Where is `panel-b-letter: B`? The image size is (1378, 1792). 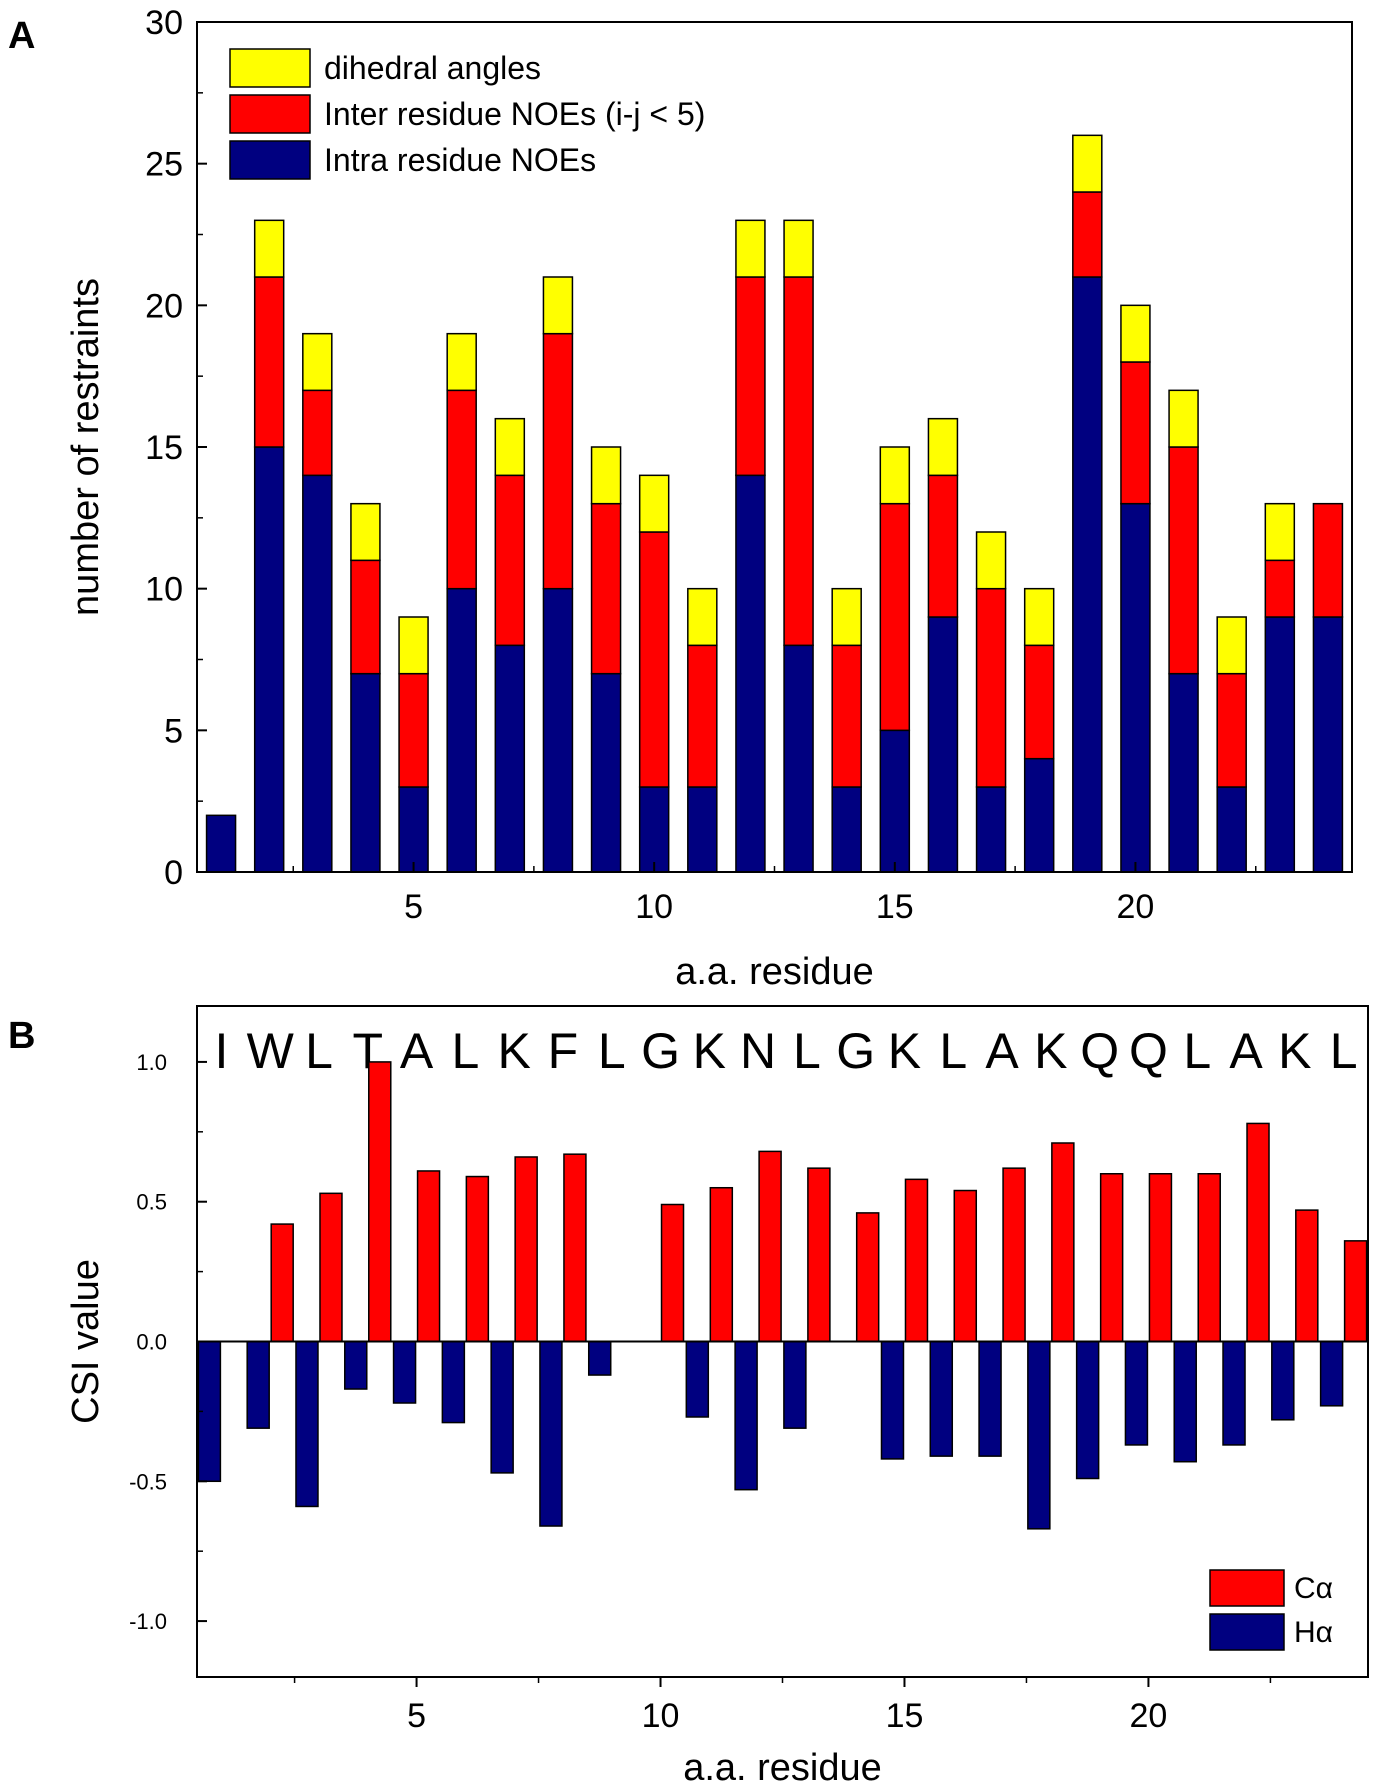 panel-b-letter: B is located at coordinates (21, 1036).